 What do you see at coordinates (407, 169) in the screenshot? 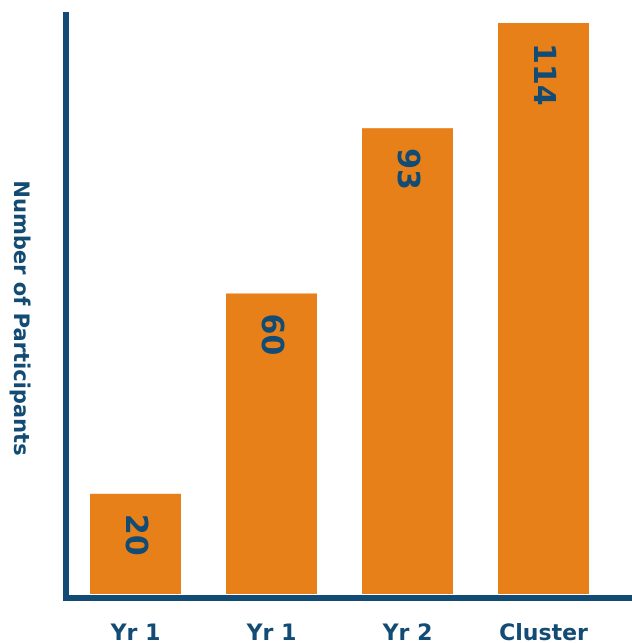
I see `data-label-3: 93` at bounding box center [407, 169].